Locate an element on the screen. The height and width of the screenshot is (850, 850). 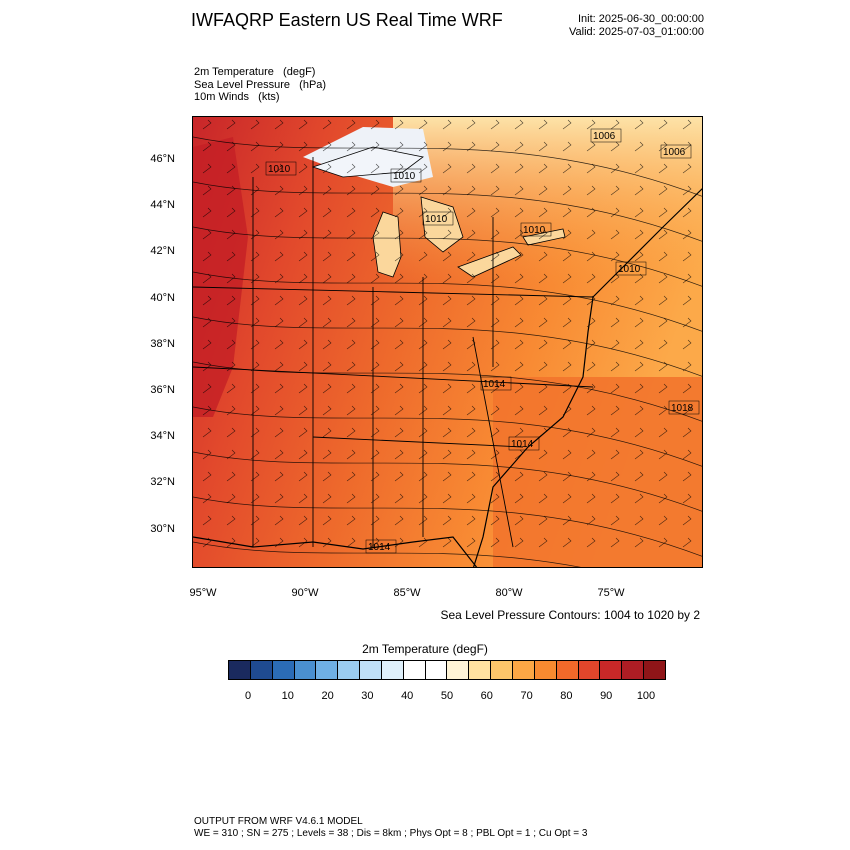
lake-erie is located at coordinates (489, 262).